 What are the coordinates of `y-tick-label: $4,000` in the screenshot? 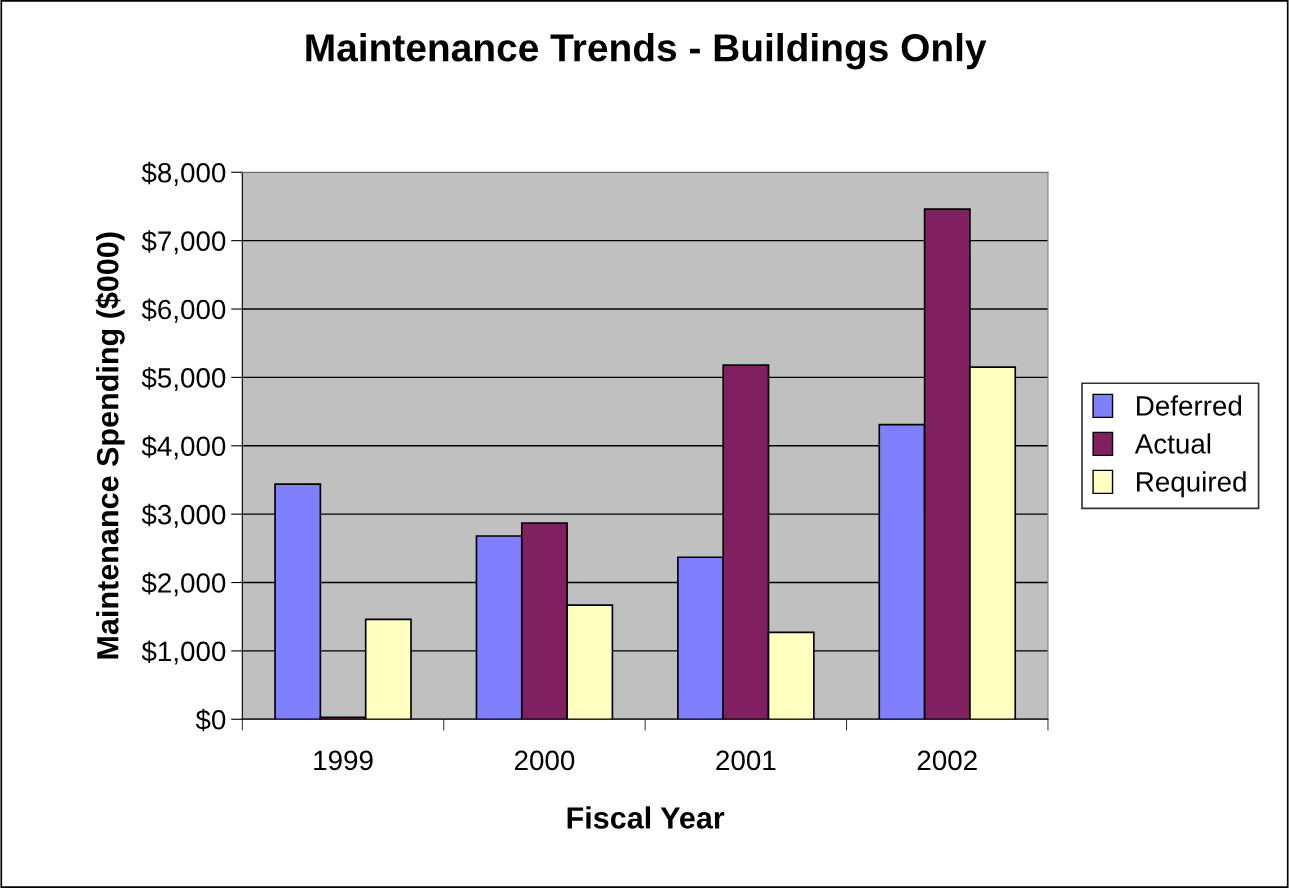 It's located at (183, 447).